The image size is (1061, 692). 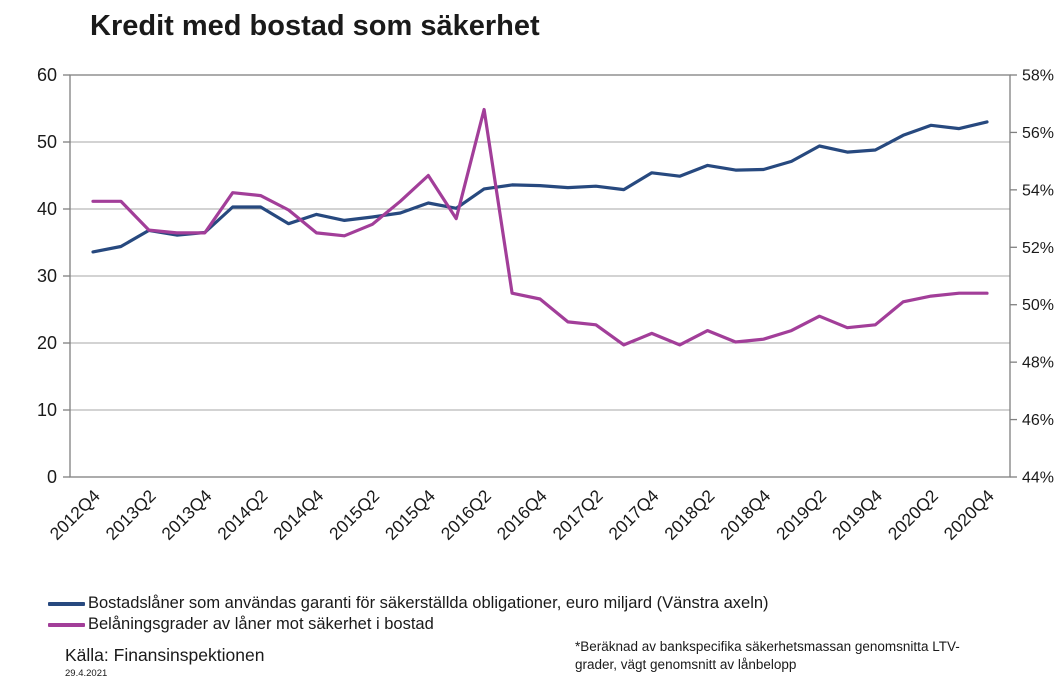 What do you see at coordinates (75, 515) in the screenshot?
I see `x-axis-label: 2012Q4` at bounding box center [75, 515].